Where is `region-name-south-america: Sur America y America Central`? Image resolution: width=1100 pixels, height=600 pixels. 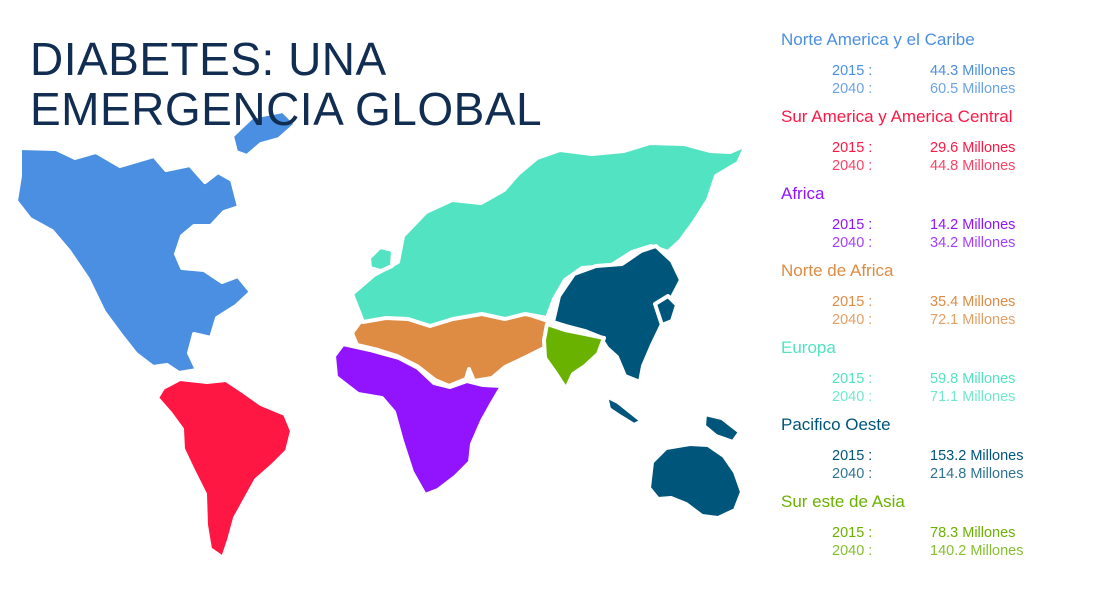 region-name-south-america: Sur America y America Central is located at coordinates (897, 116).